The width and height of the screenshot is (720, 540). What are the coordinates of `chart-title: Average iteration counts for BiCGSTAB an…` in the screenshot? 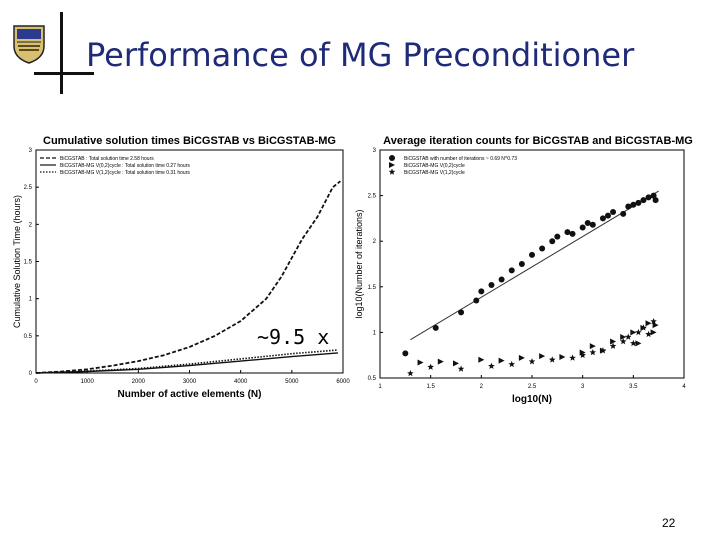 It's located at (538, 141).